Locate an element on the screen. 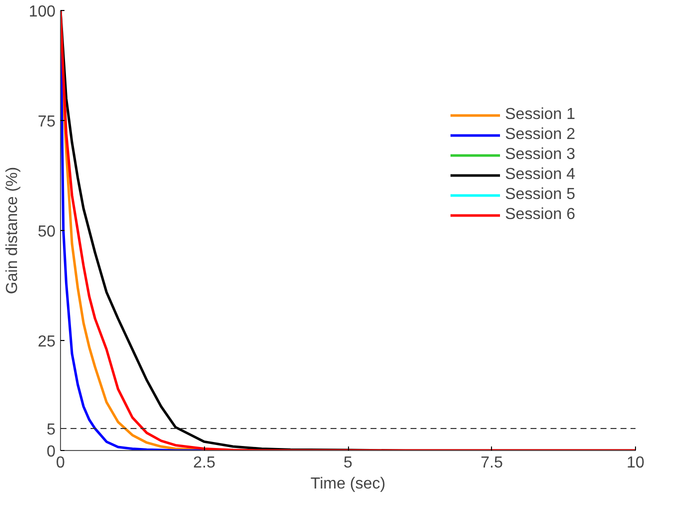 This screenshot has width=677, height=508. x-tick-label: 10 is located at coordinates (635, 463).